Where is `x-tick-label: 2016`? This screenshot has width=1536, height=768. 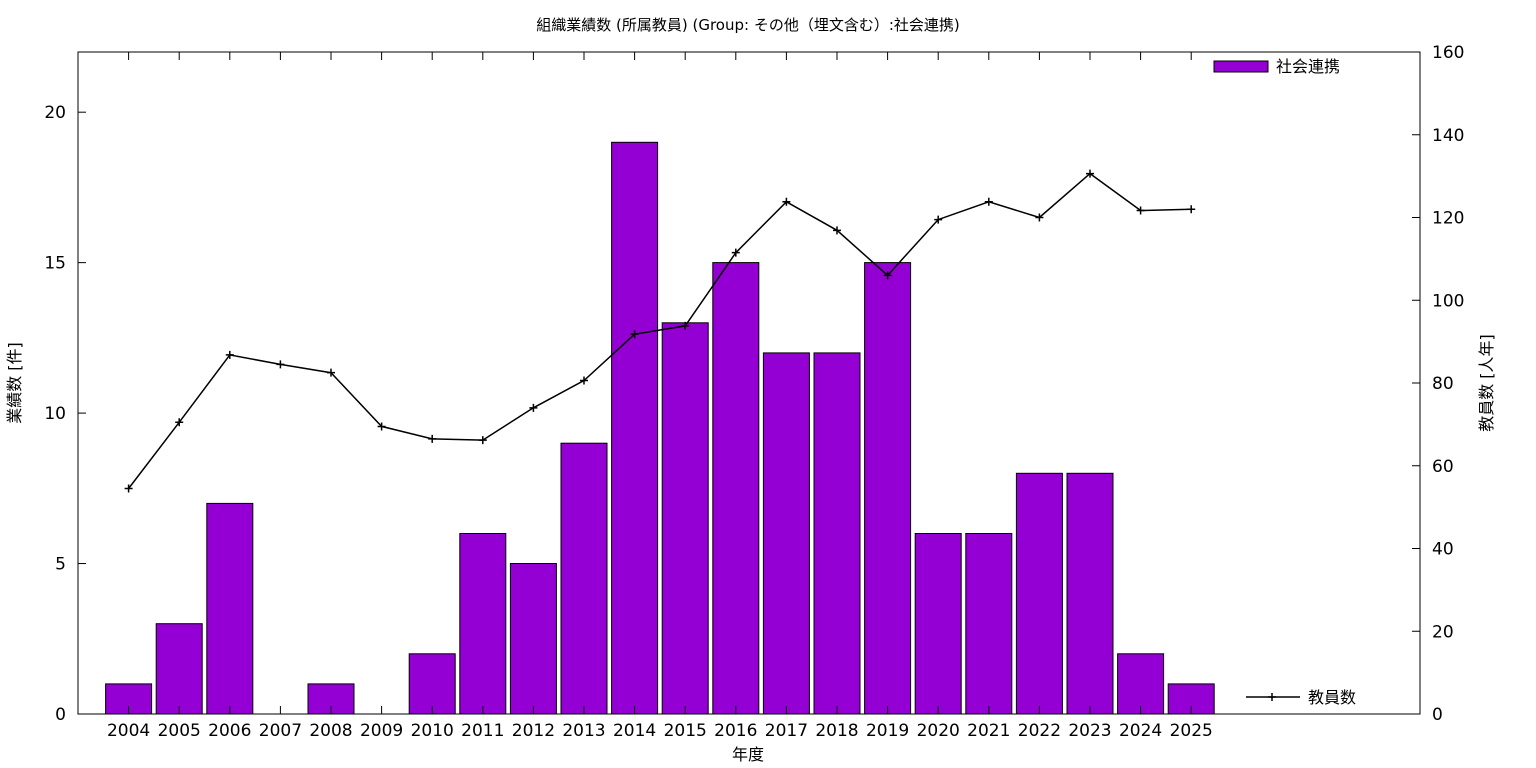
x-tick-label: 2016 is located at coordinates (735, 731).